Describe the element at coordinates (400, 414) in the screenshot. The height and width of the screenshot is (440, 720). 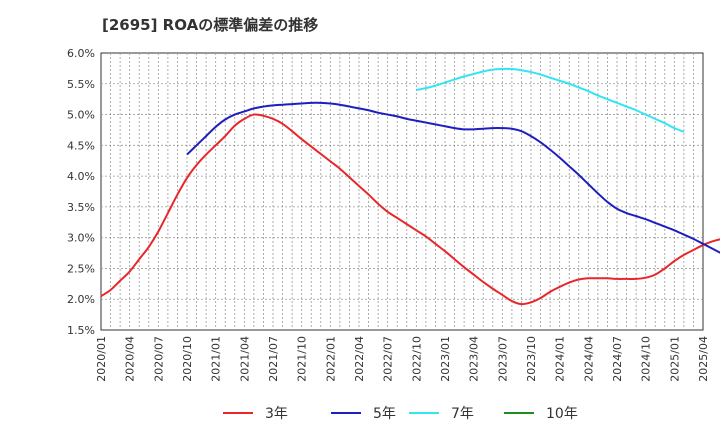
I see `legend: 3年 5年 7年 10年` at that location.